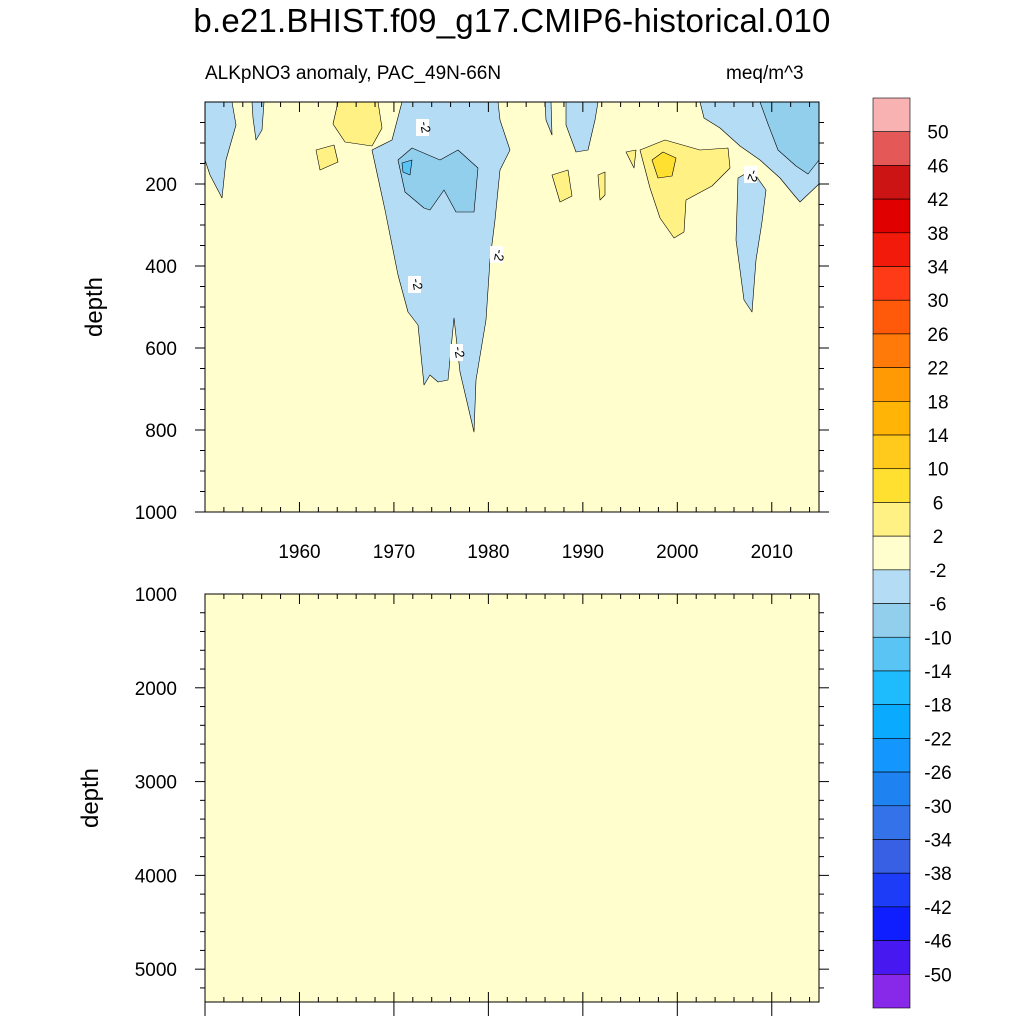 This screenshot has width=1024, height=1024. Describe the element at coordinates (772, 552) in the screenshot. I see `x-tick-label: 2010` at that location.